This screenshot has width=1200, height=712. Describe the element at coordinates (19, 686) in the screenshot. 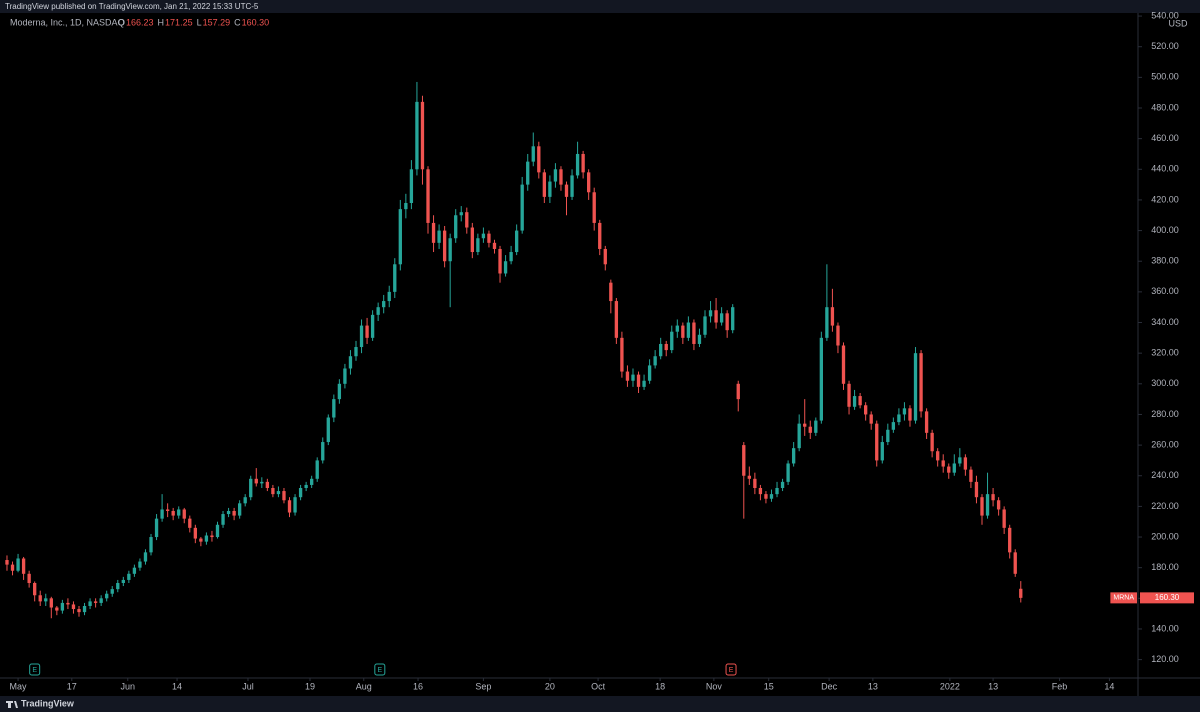

I see `x-tick-label: May` at that location.